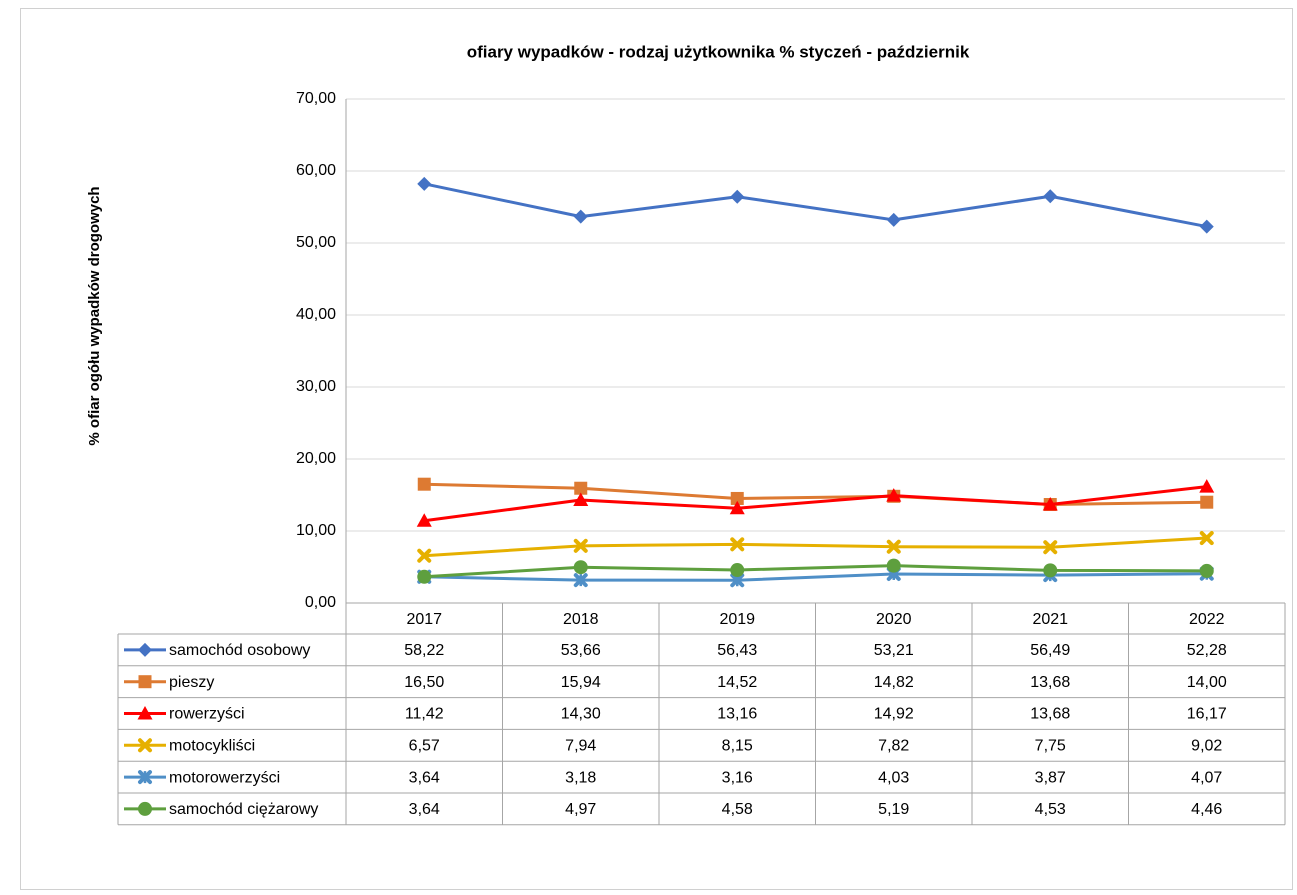  Describe the element at coordinates (424, 650) in the screenshot. I see `table-value: 58,22` at that location.